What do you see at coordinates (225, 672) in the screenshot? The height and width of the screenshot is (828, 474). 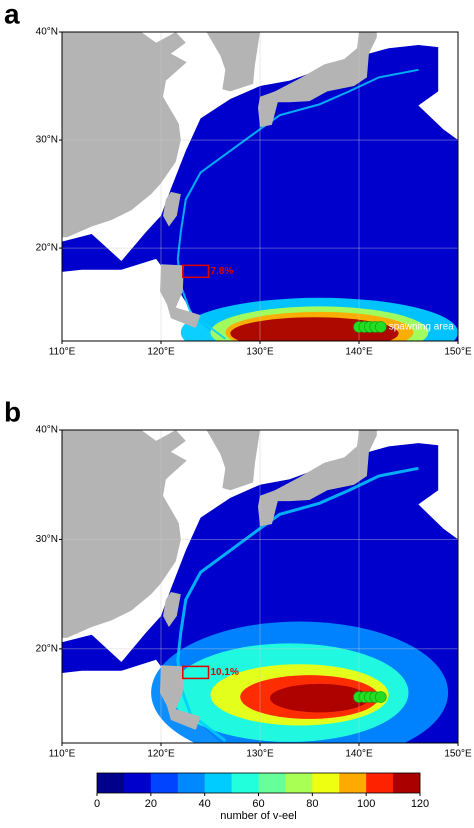 I see `region-percent: 10.1%` at bounding box center [225, 672].